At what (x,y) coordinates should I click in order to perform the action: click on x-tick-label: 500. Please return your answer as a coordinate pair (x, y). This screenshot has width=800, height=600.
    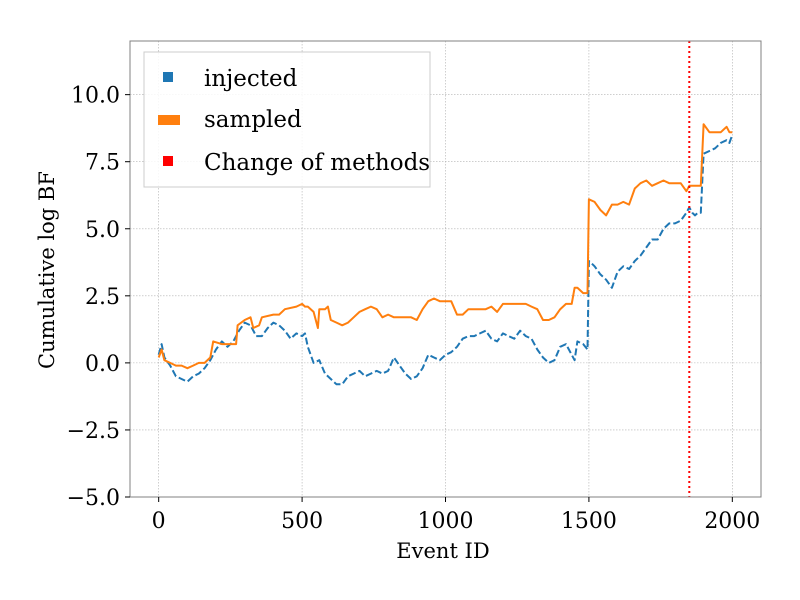
    Looking at the image, I should click on (302, 521).